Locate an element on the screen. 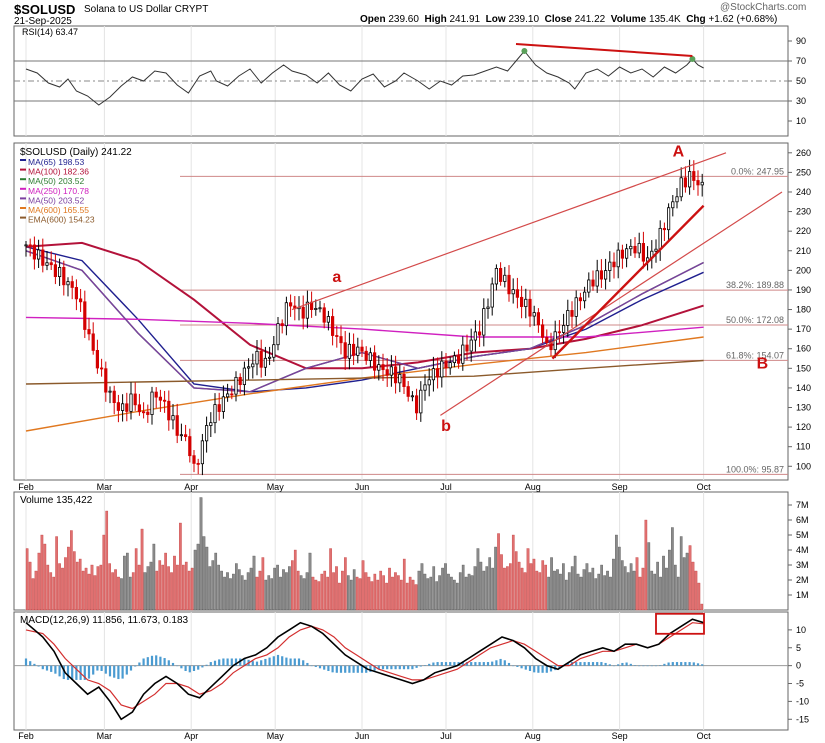 Image resolution: width=825 pixels, height=743 pixels. price-axis-tick-label: 250 is located at coordinates (803, 172).